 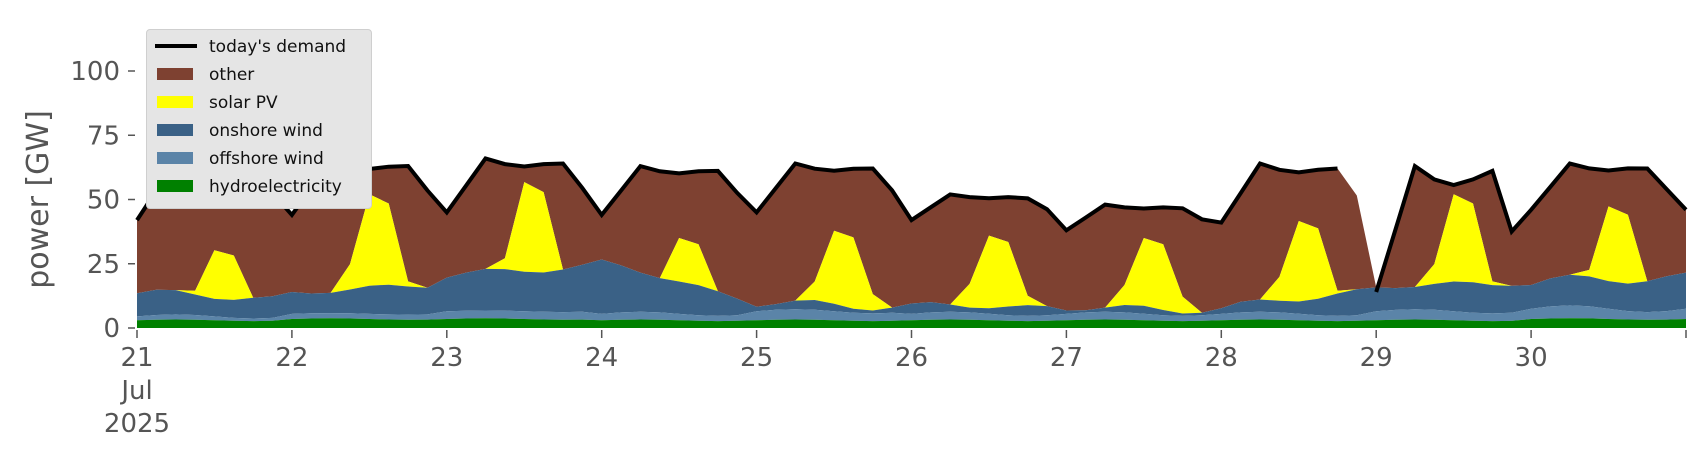 What do you see at coordinates (278, 47) in the screenshot?
I see `legend-label-demand: today's demand` at bounding box center [278, 47].